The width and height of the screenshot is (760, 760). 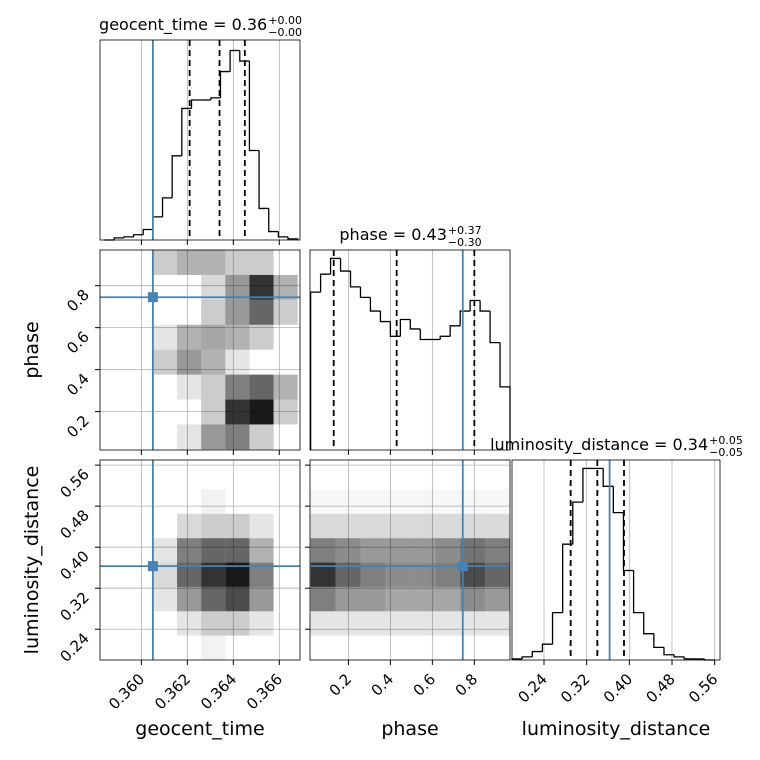 I want to click on title-minus: −0.30, so click(x=465, y=242).